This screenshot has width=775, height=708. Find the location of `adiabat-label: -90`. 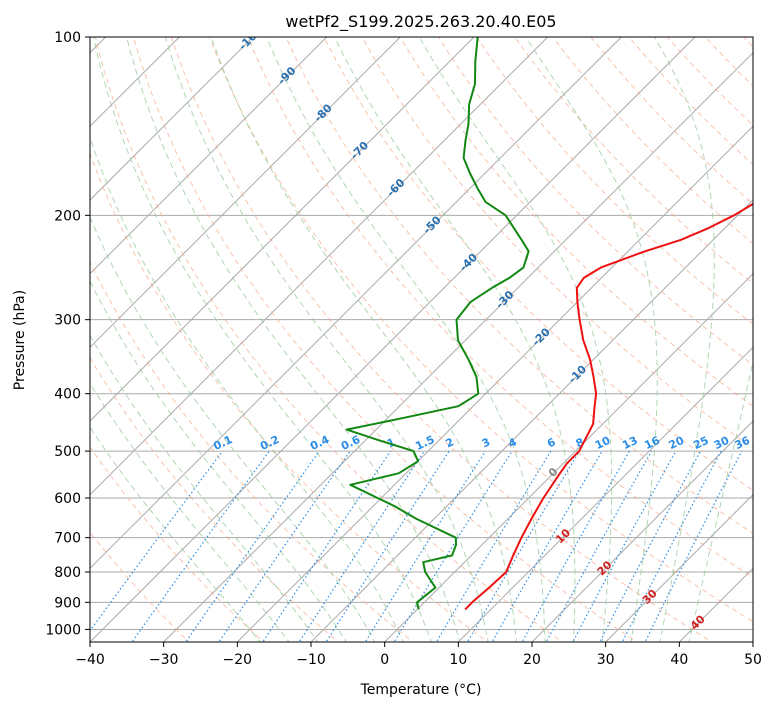

adiabat-label: -90 is located at coordinates (286, 75).